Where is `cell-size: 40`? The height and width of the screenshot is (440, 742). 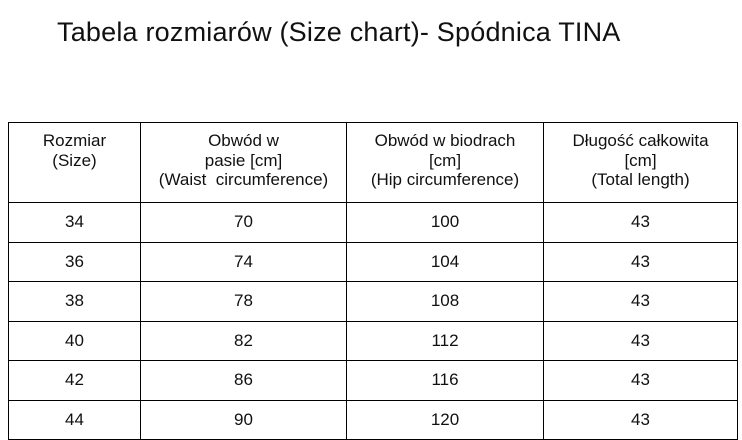
cell-size: 40 is located at coordinates (74, 340).